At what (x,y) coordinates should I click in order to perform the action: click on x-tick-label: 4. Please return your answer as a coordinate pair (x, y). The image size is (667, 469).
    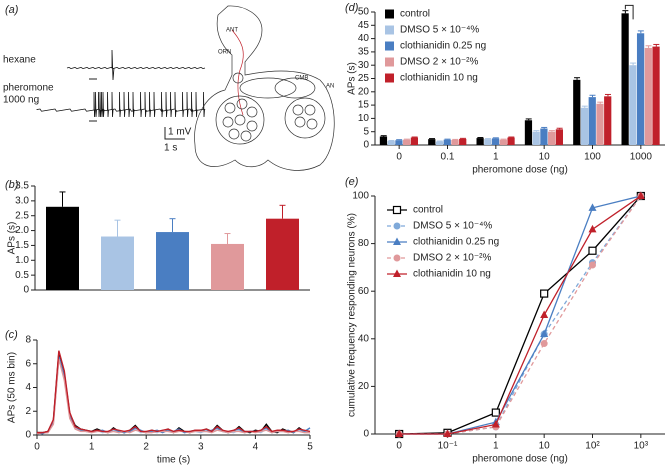
    Looking at the image, I should click on (256, 447).